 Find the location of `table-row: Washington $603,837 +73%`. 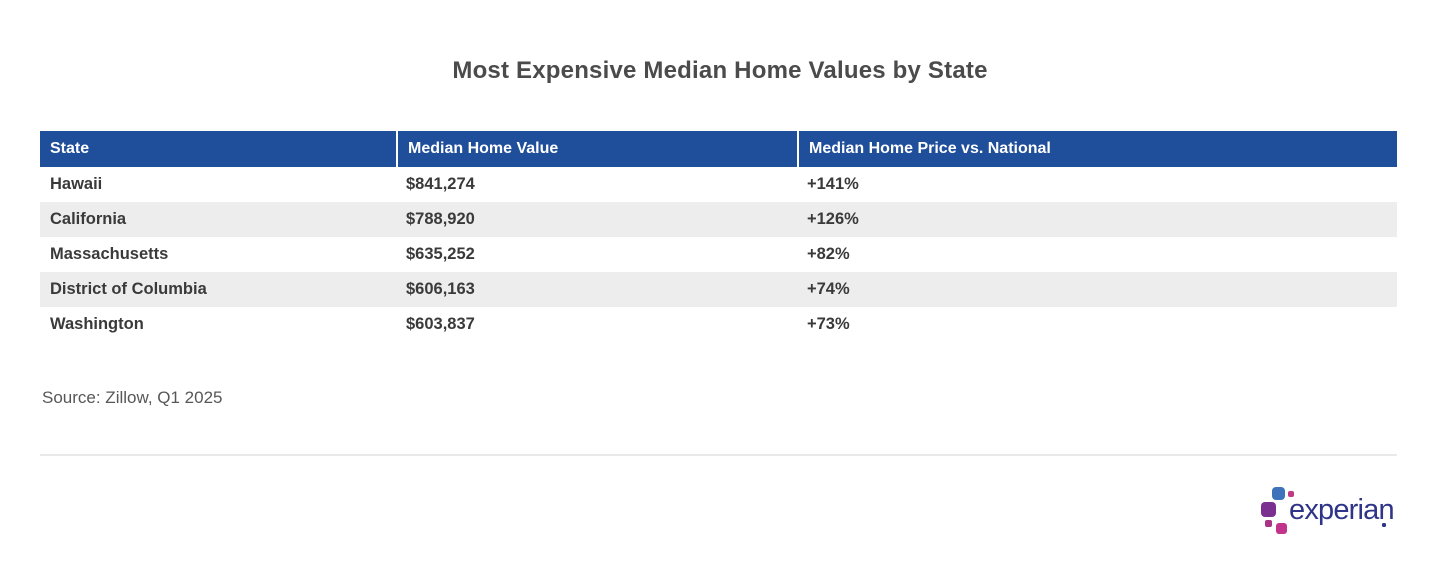

table-row: Washington $603,837 +73% is located at coordinates (718, 324).